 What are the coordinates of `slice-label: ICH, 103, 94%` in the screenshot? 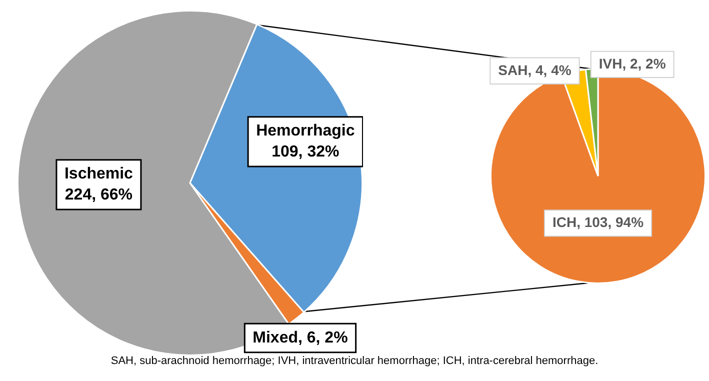 It's located at (598, 222).